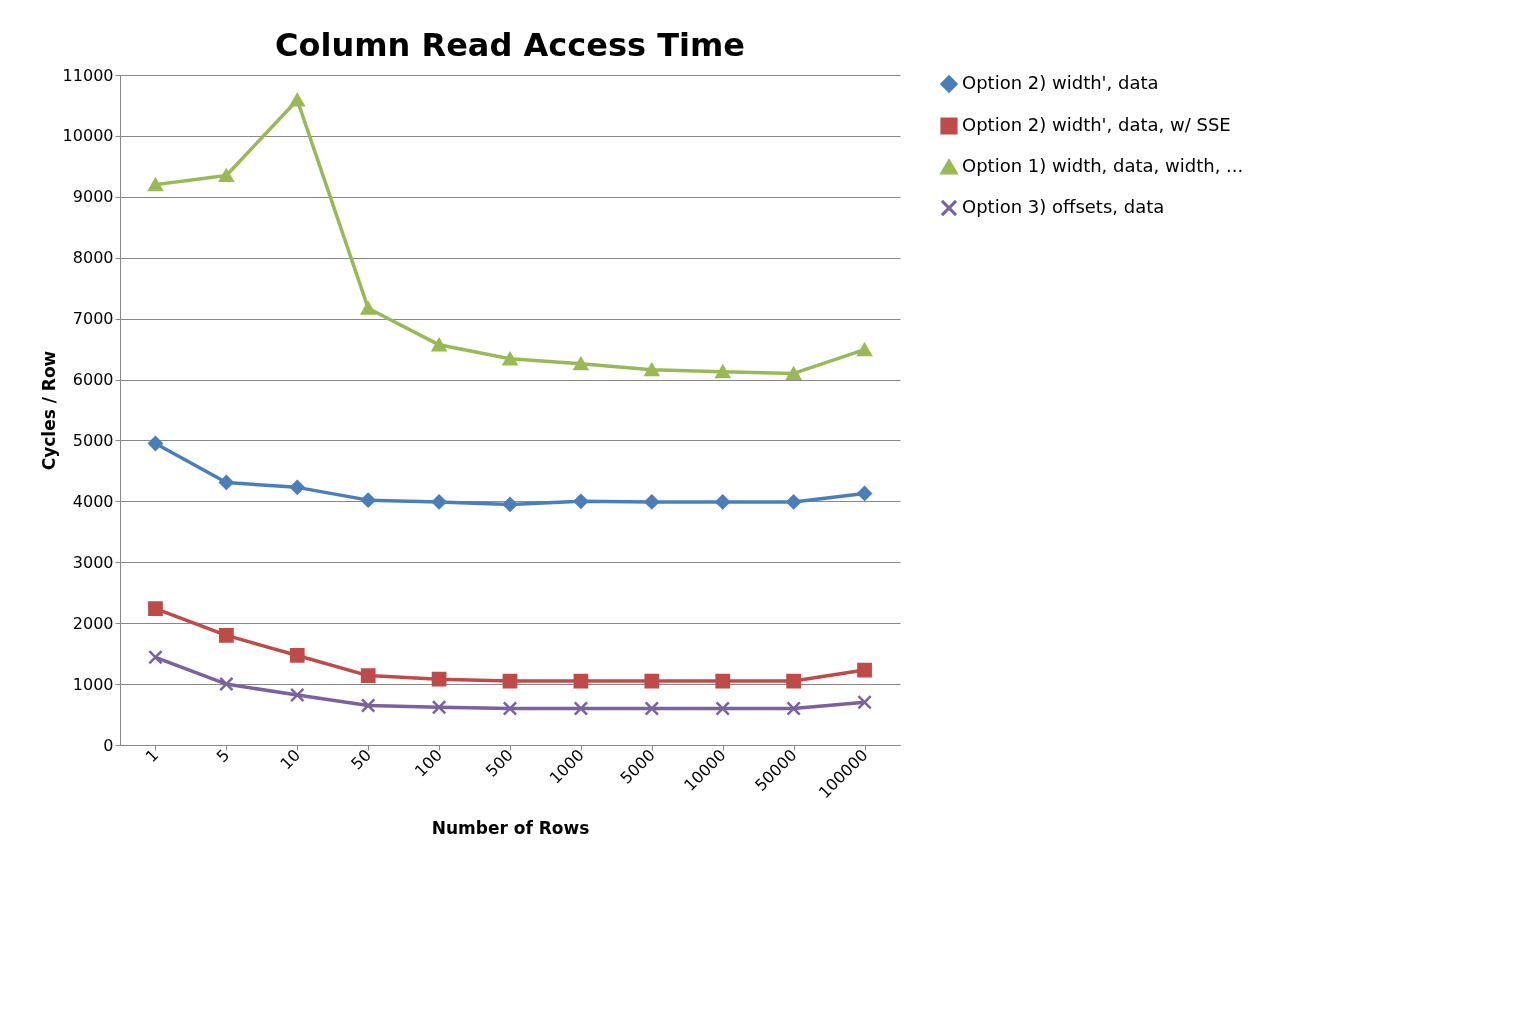 The width and height of the screenshot is (1536, 1017). What do you see at coordinates (93, 197) in the screenshot?
I see `y-tick-label: 9000` at bounding box center [93, 197].